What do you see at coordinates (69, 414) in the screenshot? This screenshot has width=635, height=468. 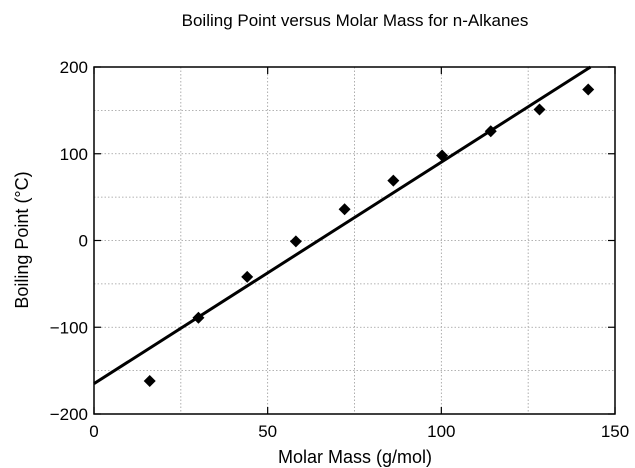 I see `y-tick-label: −200` at bounding box center [69, 414].